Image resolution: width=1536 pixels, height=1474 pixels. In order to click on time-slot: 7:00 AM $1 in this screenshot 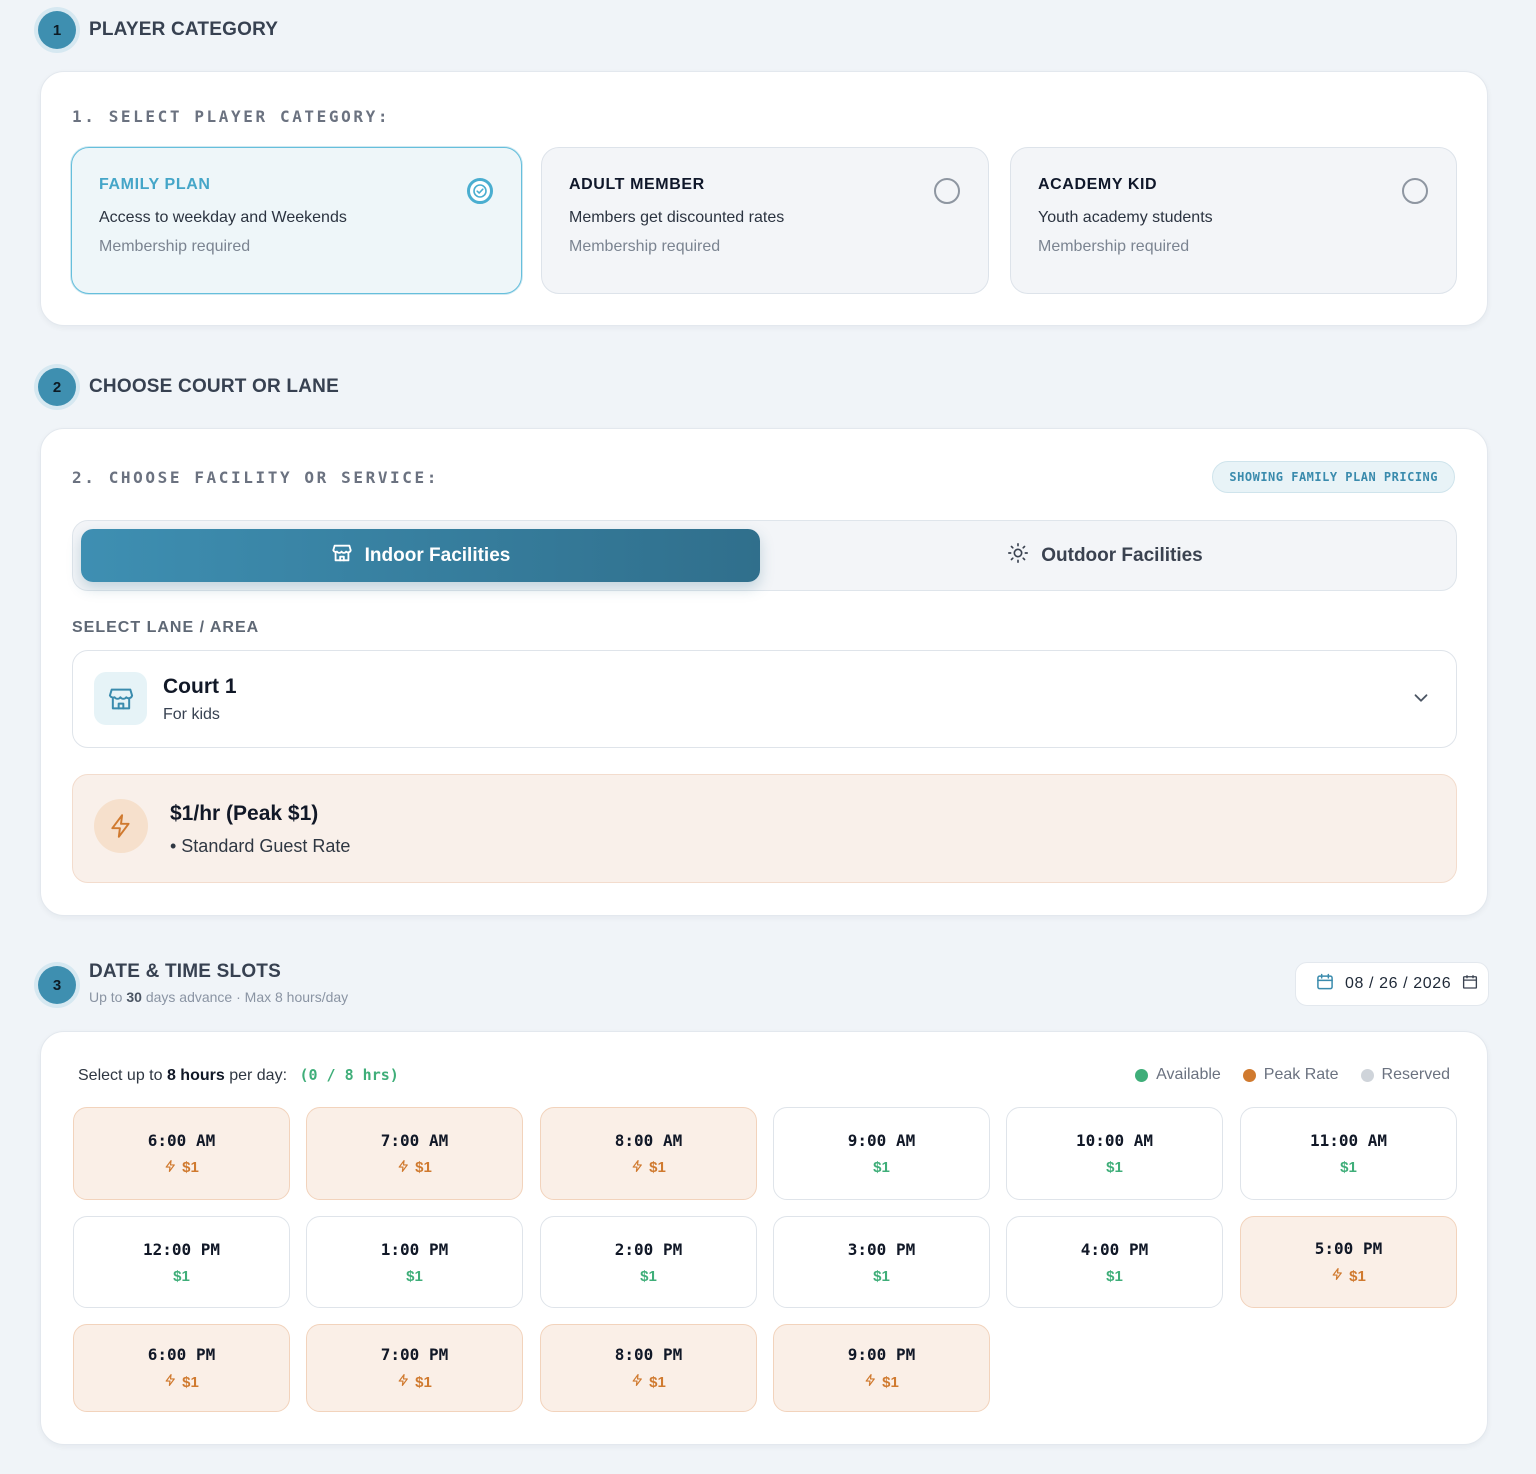, I will do `click(414, 1153)`.